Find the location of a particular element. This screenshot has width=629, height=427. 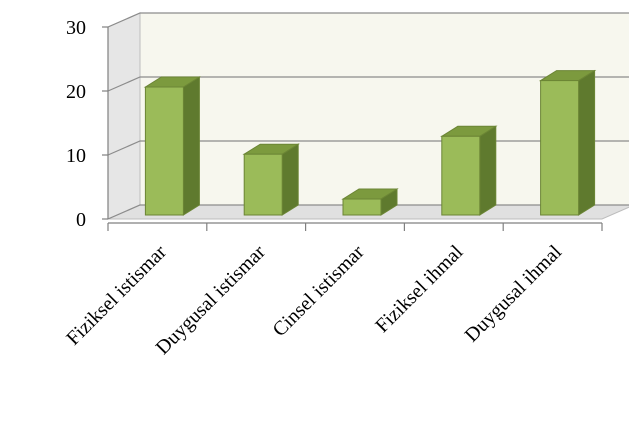

y-tick-label: 0 is located at coordinates (81, 220).